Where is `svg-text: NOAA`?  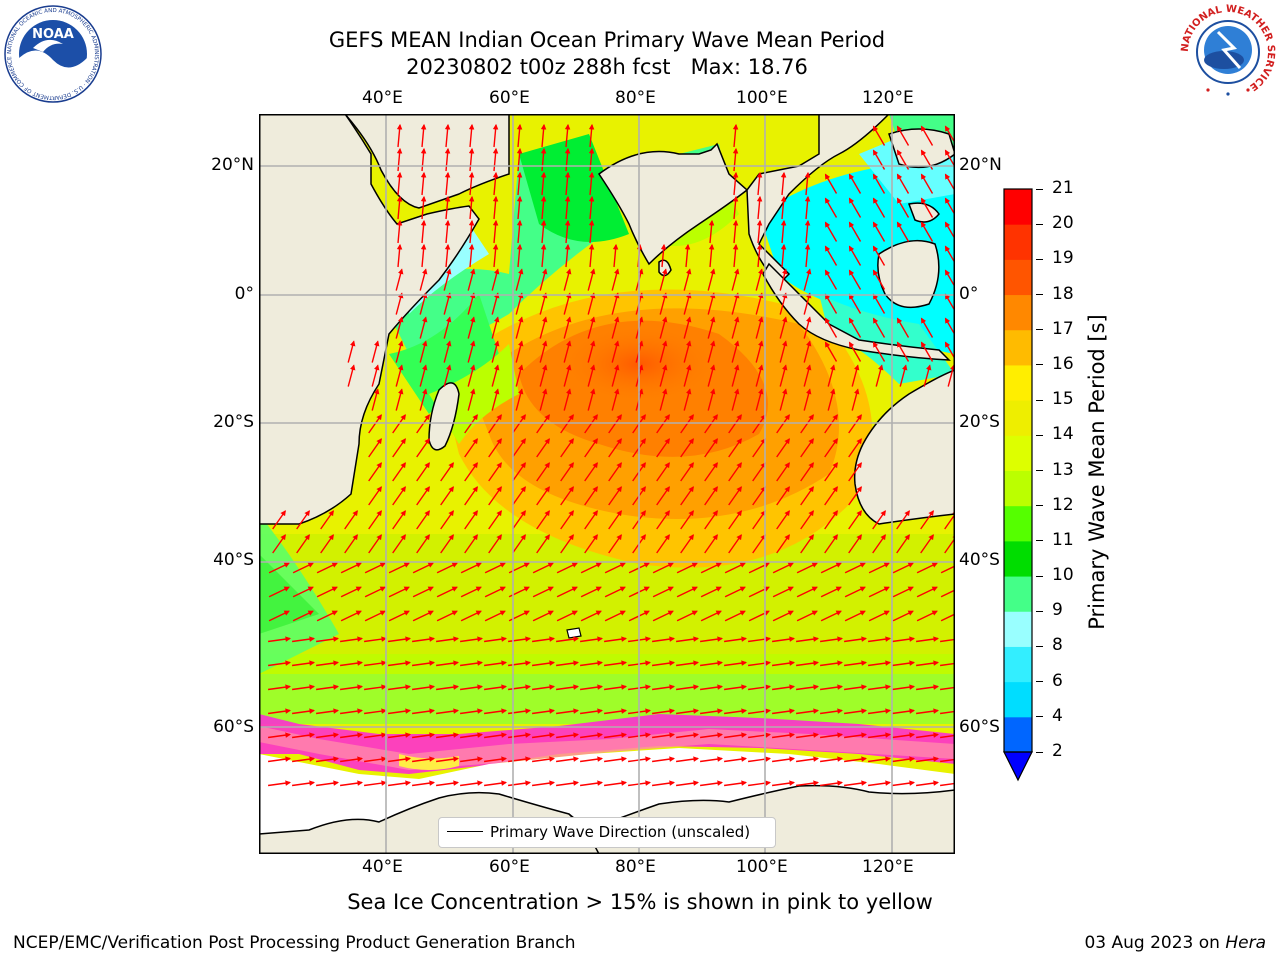
svg-text: NOAA is located at coordinates (53, 34).